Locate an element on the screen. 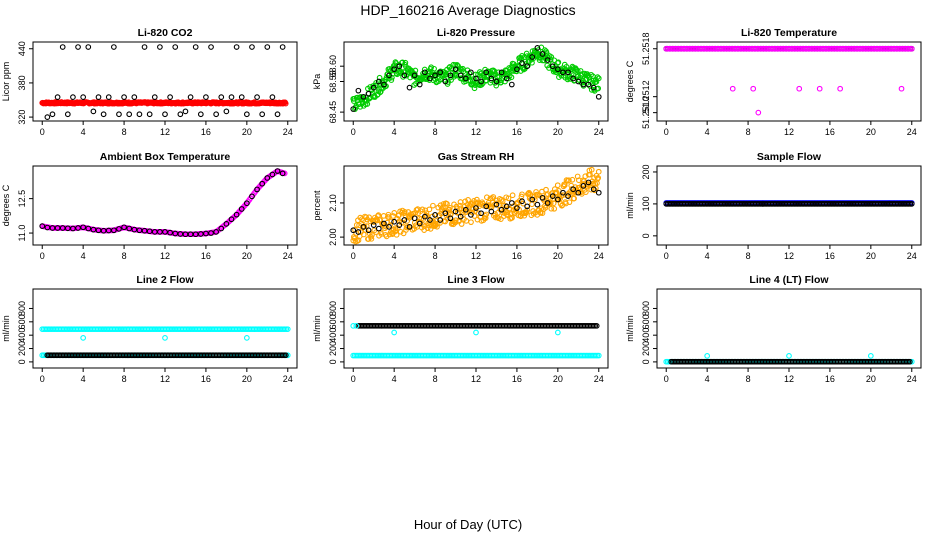  y-tick-label: 600 is located at coordinates (333, 321).